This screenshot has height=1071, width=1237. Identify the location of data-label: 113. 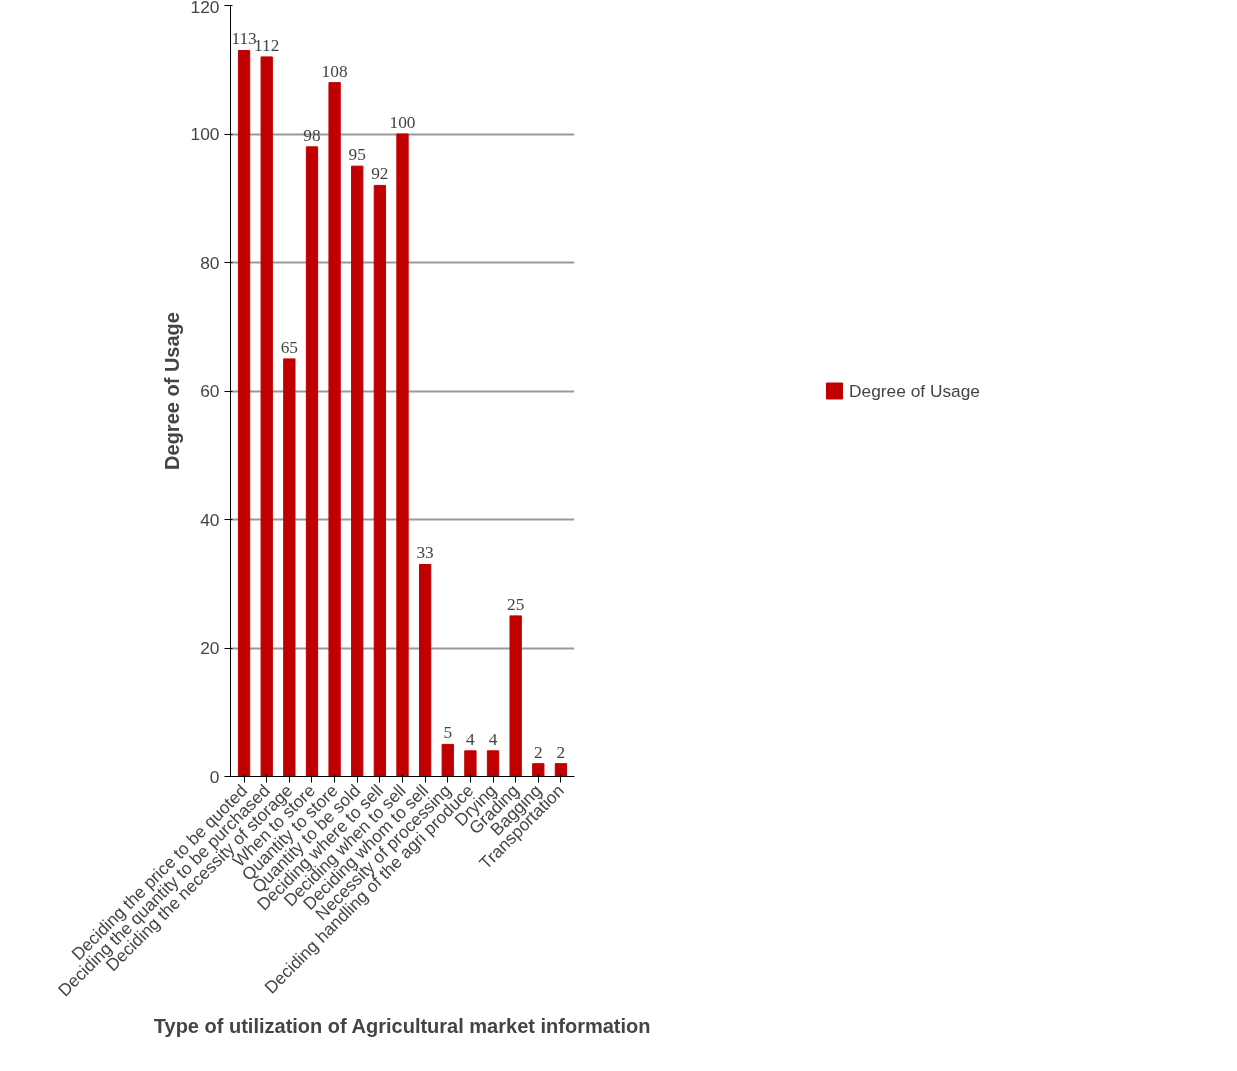
(244, 39).